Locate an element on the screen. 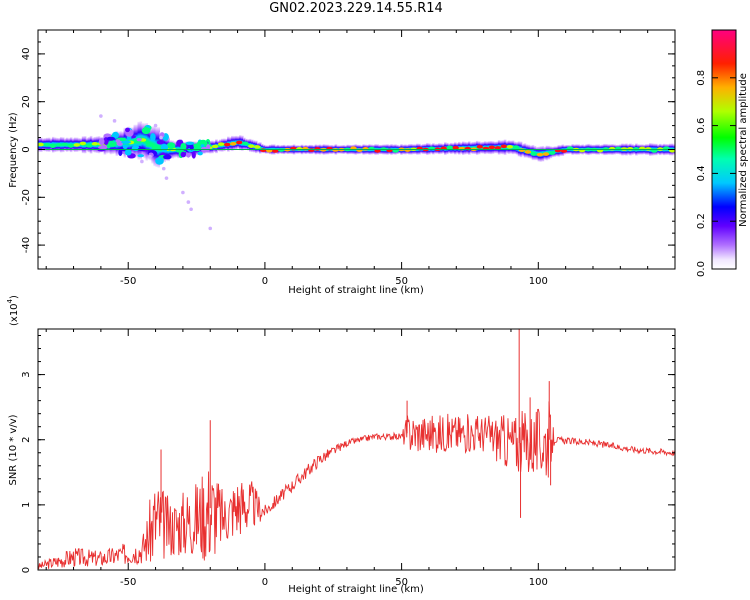  colorbar-ticks: 0.0 0.2 0.4 0.6 0.8 is located at coordinates (716, 173).